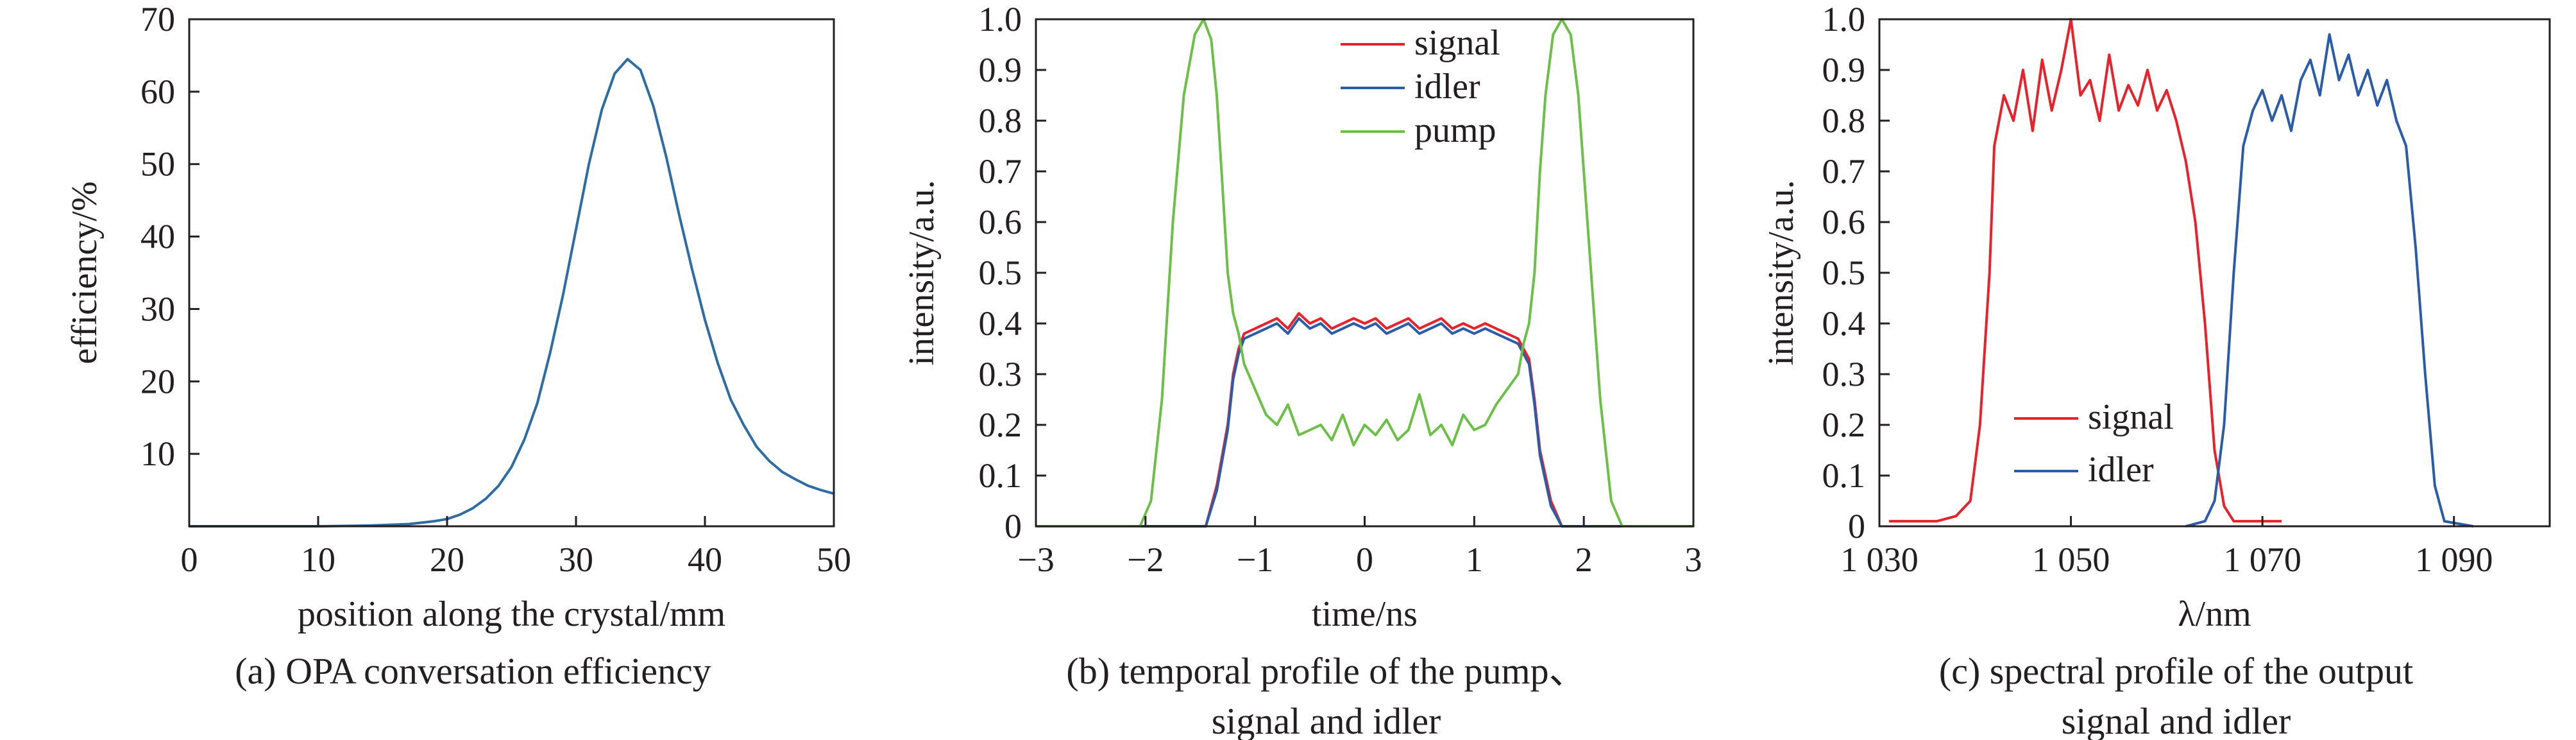 This screenshot has width=2576, height=740. Describe the element at coordinates (157, 381) in the screenshot. I see `y-tick-label: 20` at that location.